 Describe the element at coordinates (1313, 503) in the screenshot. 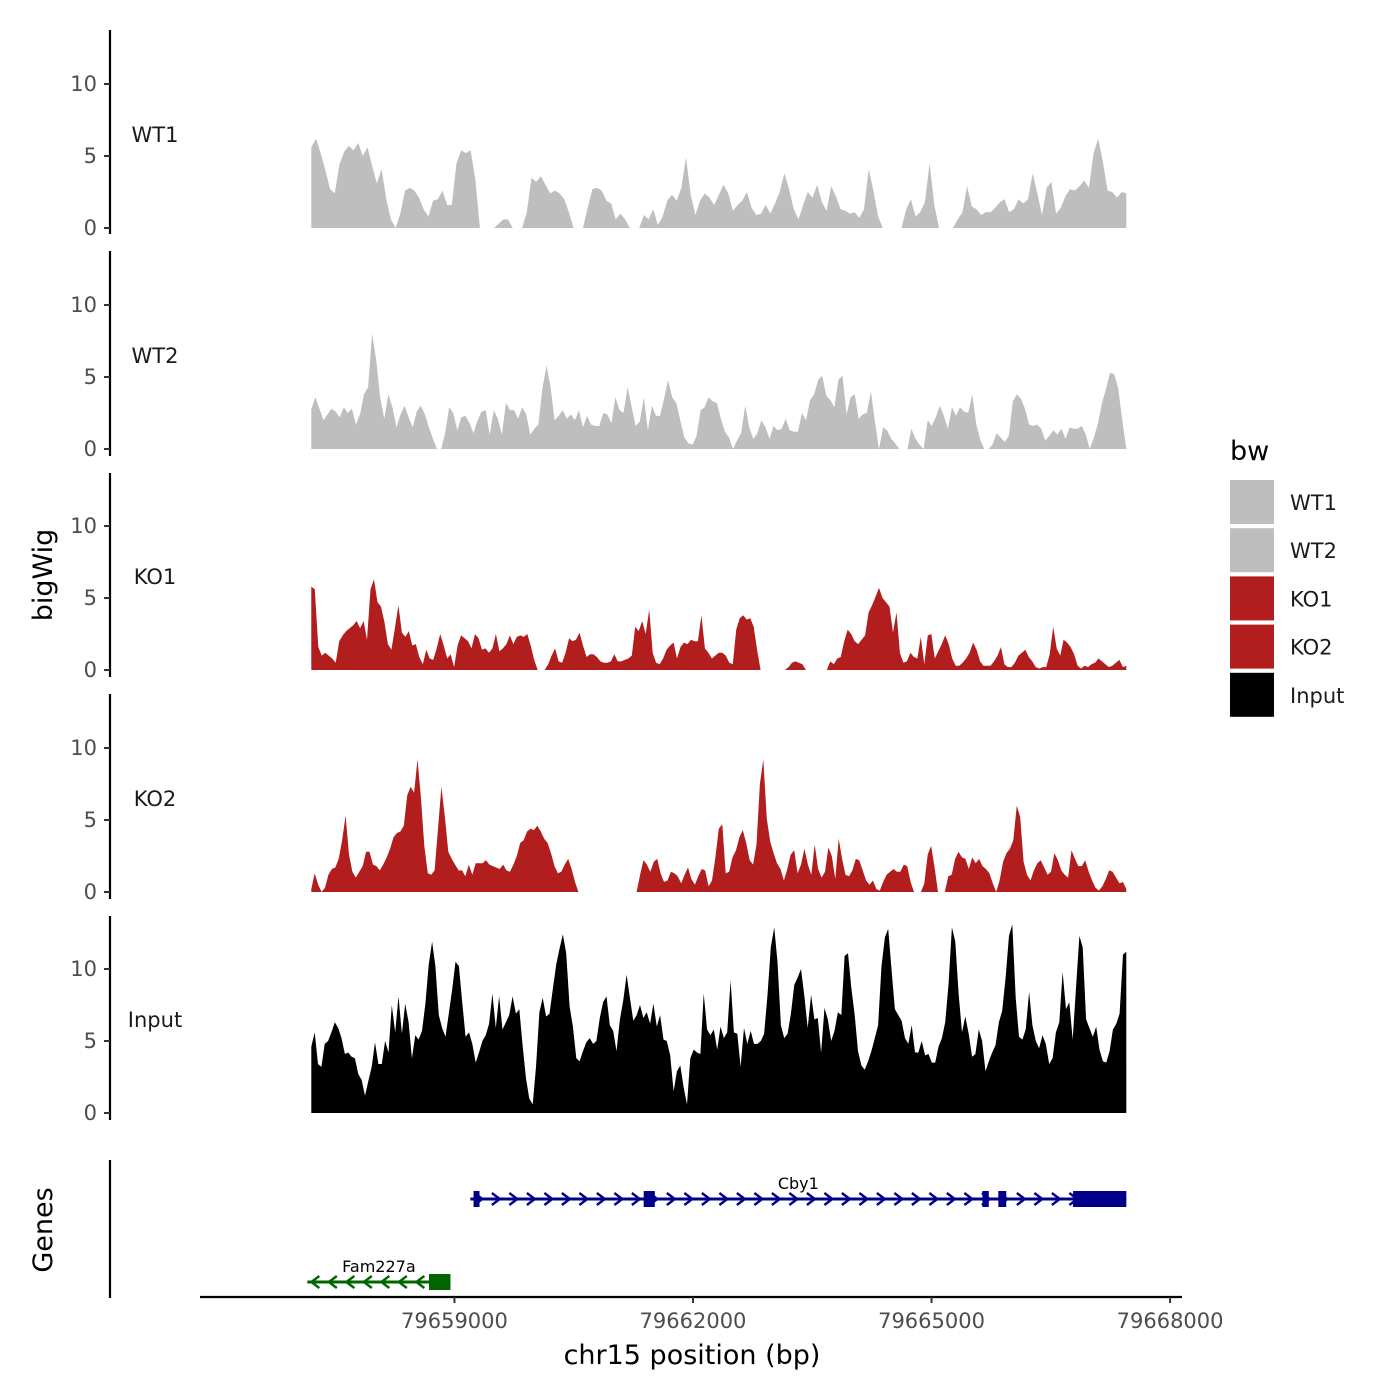

I see `legend-label-wt1: WT1` at that location.